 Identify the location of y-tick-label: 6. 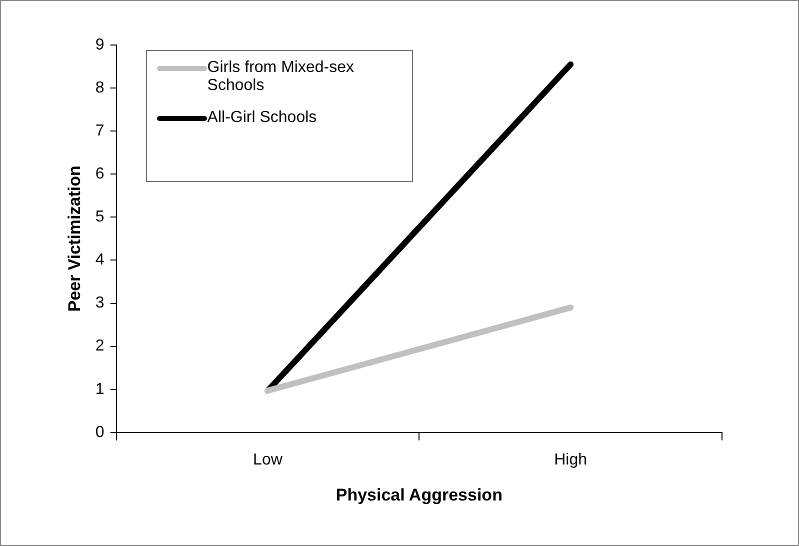
(99, 174).